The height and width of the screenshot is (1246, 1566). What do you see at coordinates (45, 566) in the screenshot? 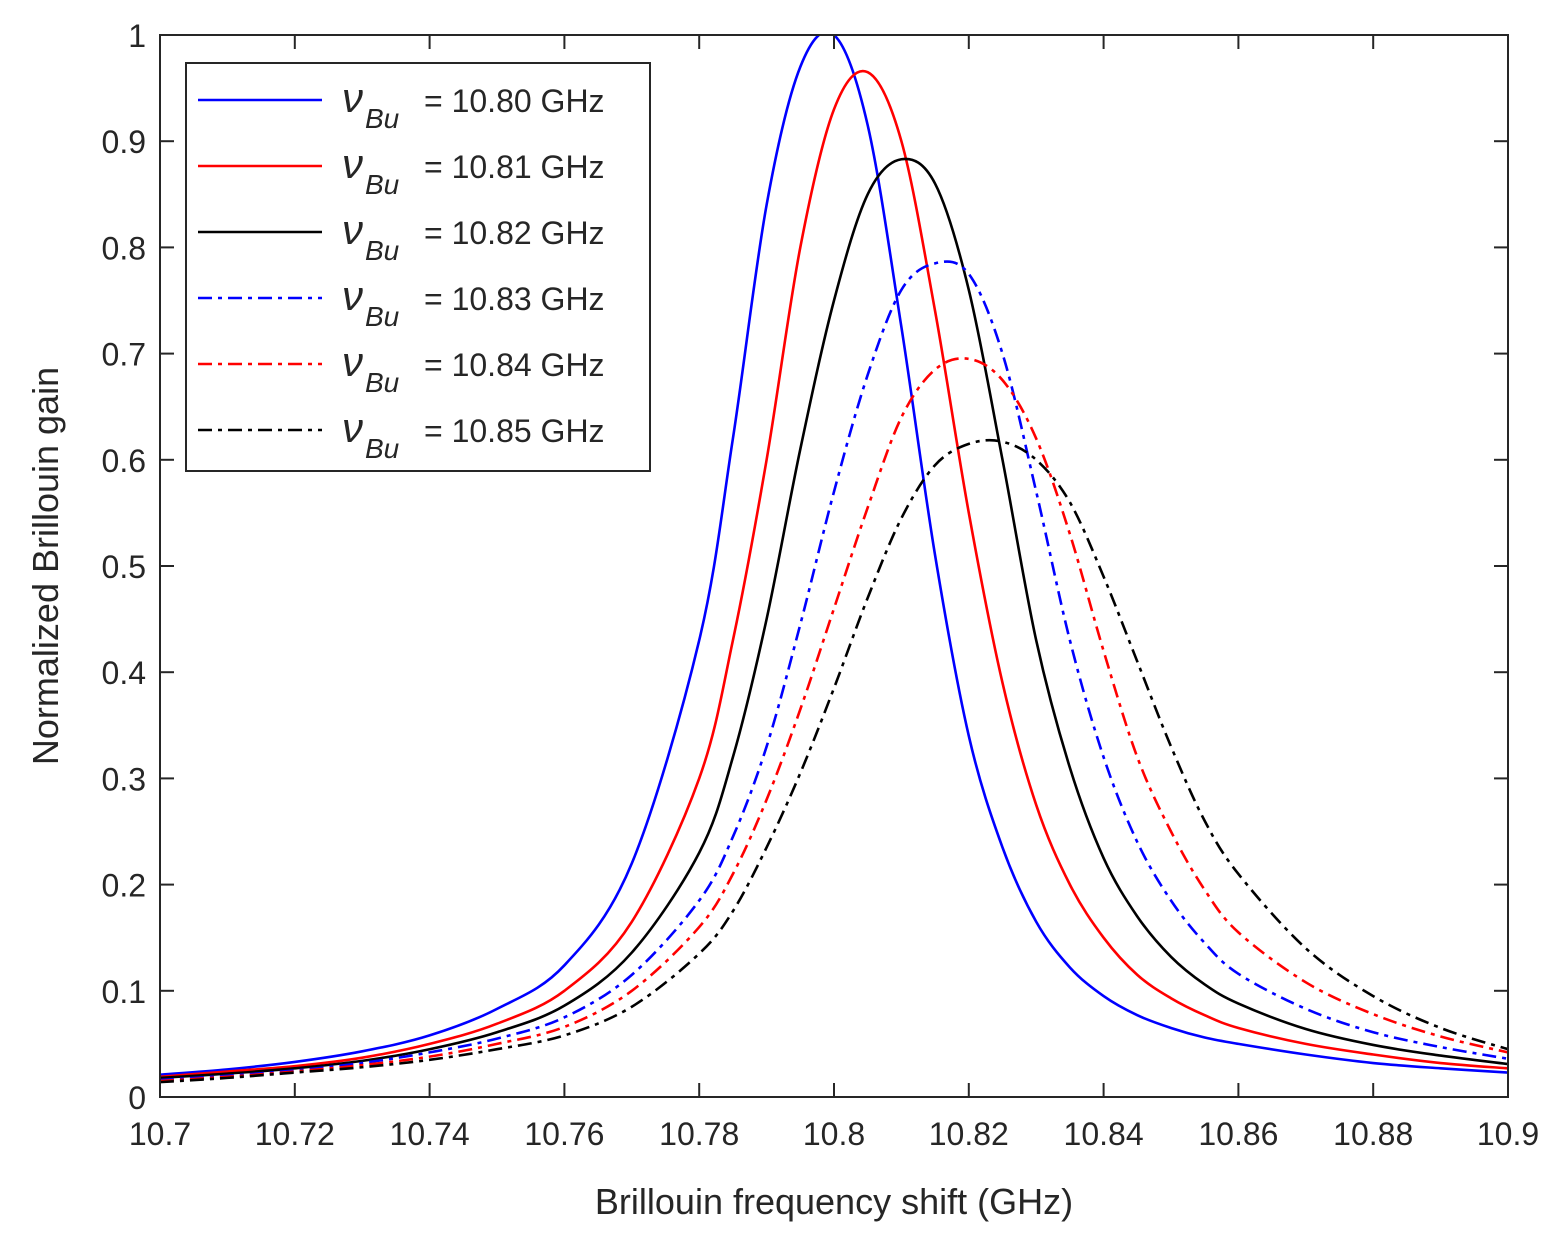
I see `y-axis-label: Normalized Brillouin gain` at bounding box center [45, 566].